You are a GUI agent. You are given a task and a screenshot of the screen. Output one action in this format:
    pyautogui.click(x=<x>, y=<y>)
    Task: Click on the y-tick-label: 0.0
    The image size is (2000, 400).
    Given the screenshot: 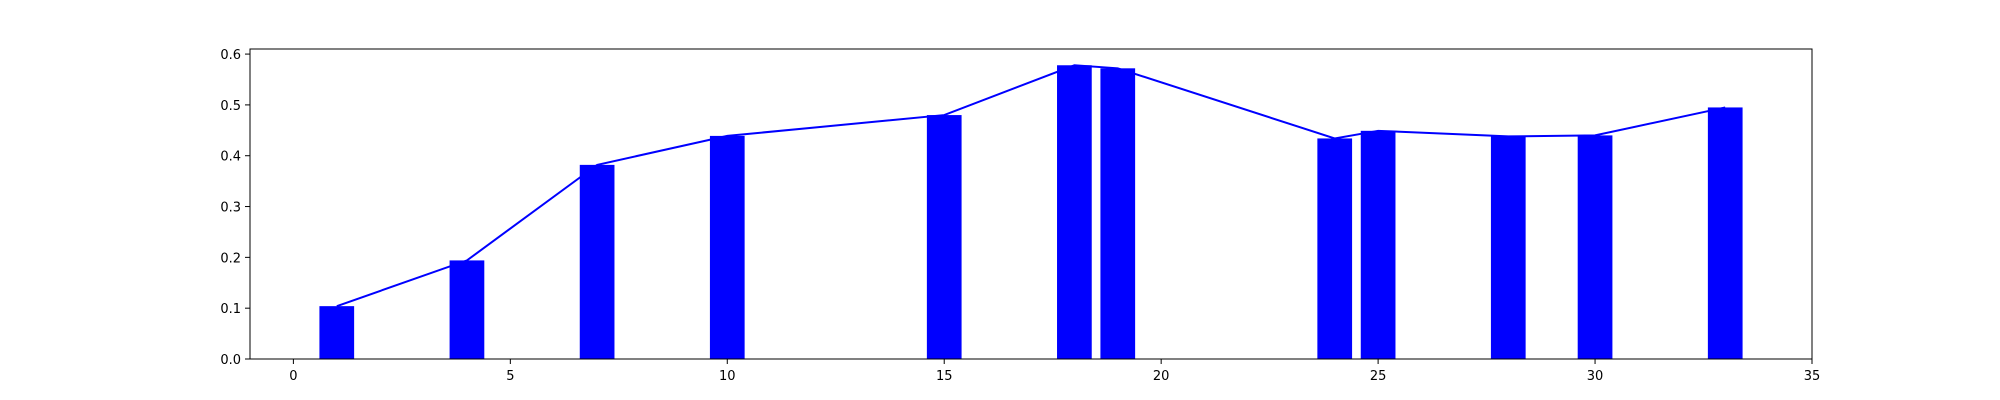 What is the action you would take?
    pyautogui.click(x=230, y=360)
    